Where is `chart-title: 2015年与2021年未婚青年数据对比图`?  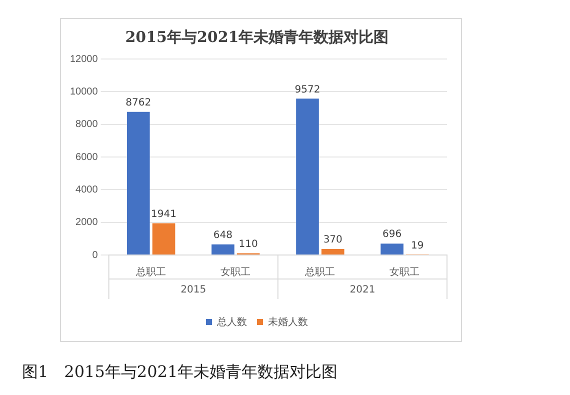 chart-title: 2015年与2021年未婚青年数据对比图 is located at coordinates (257, 37).